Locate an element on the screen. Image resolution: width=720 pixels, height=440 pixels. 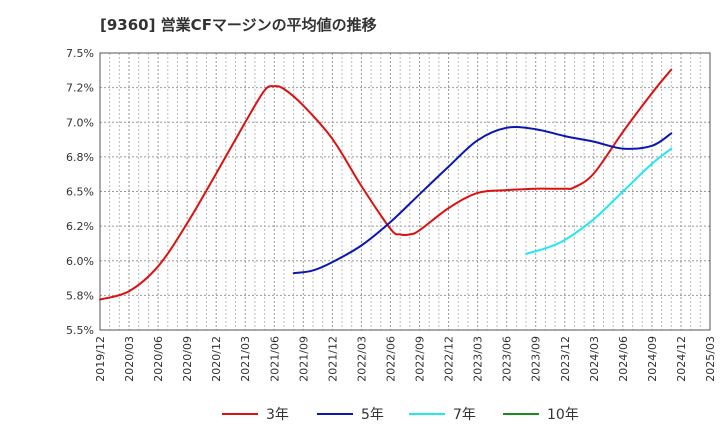
x-tick-label: 2021/03 is located at coordinates (245, 359).